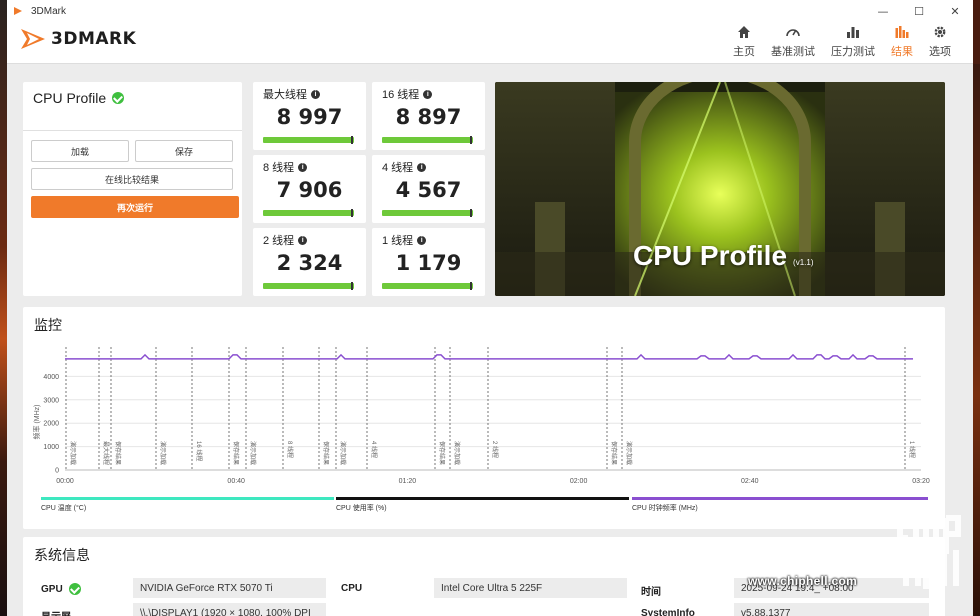  I want to click on score-value: 4 567, so click(428, 190).